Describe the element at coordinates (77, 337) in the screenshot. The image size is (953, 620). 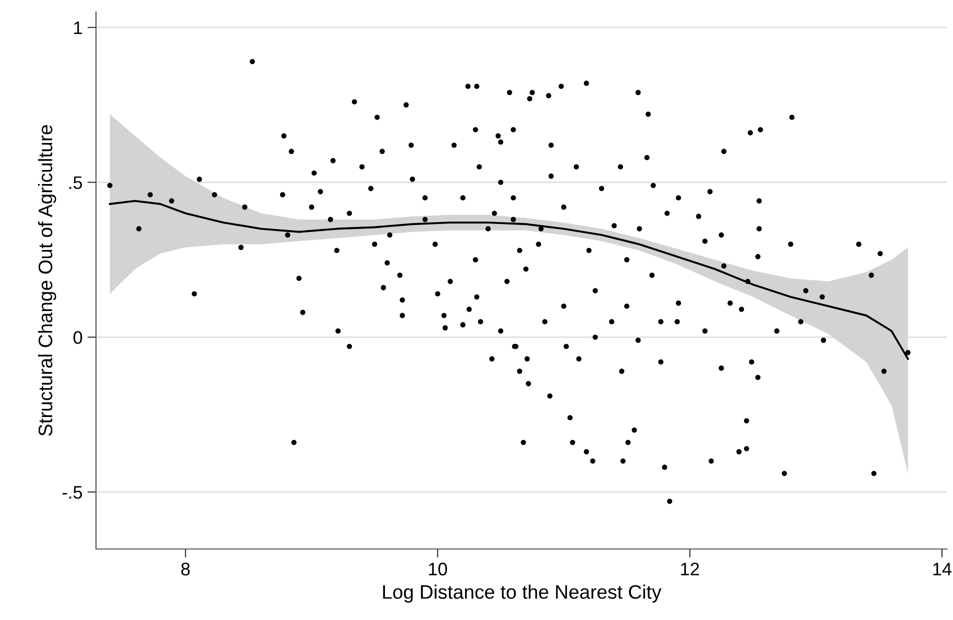
I see `y-tick-label: 0` at that location.